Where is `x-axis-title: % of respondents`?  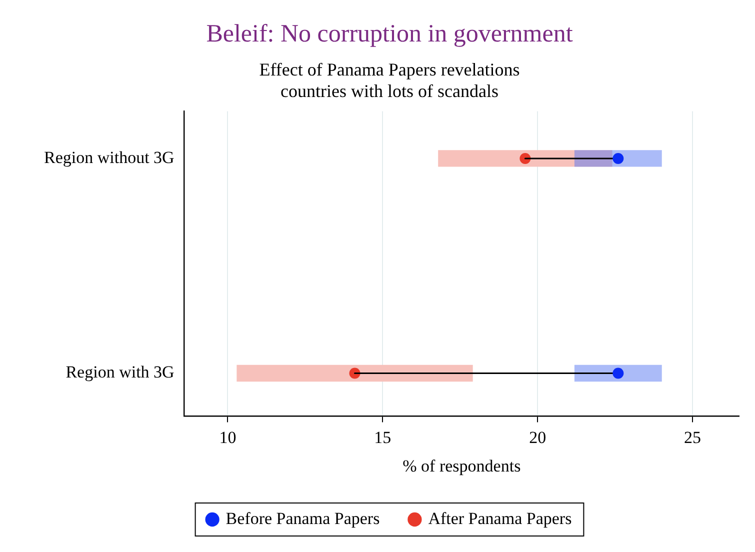 x-axis-title: % of respondents is located at coordinates (461, 466).